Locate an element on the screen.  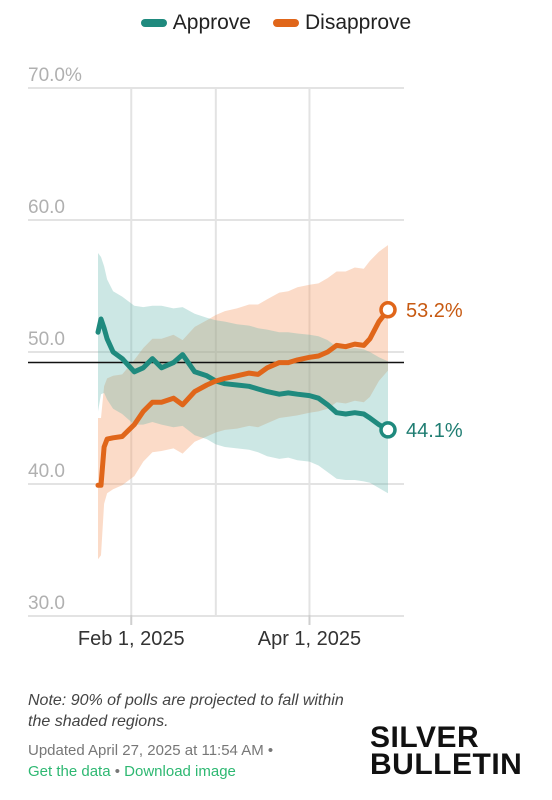
x-tick-label: Apr 1, 2025 is located at coordinates (309, 639).